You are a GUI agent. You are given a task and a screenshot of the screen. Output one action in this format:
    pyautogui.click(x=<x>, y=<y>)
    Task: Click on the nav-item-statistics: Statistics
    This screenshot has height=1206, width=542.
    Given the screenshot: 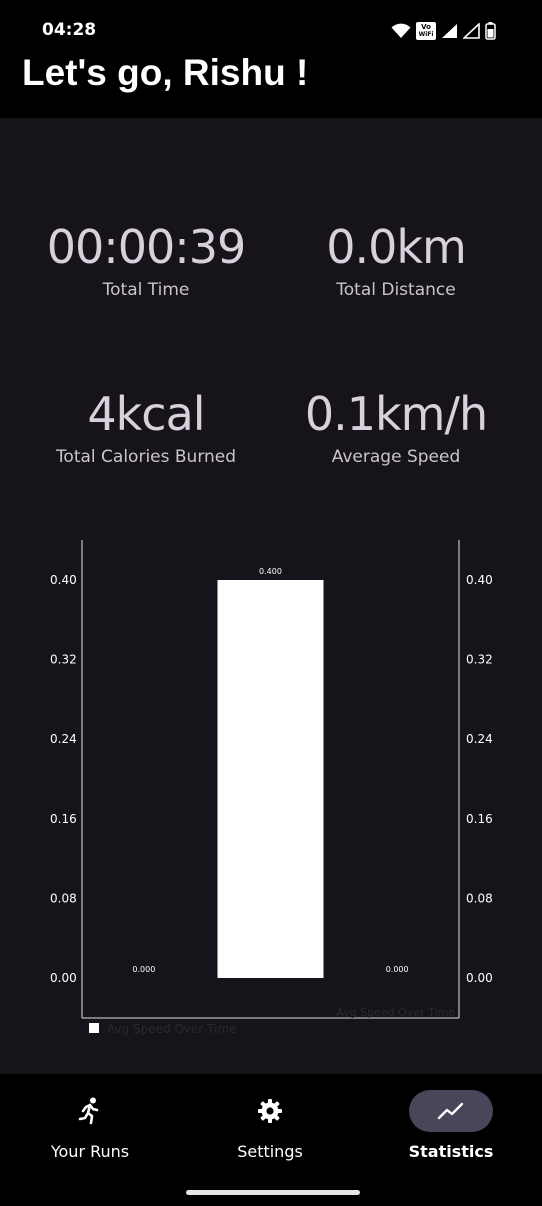 What is the action you would take?
    pyautogui.click(x=451, y=1125)
    